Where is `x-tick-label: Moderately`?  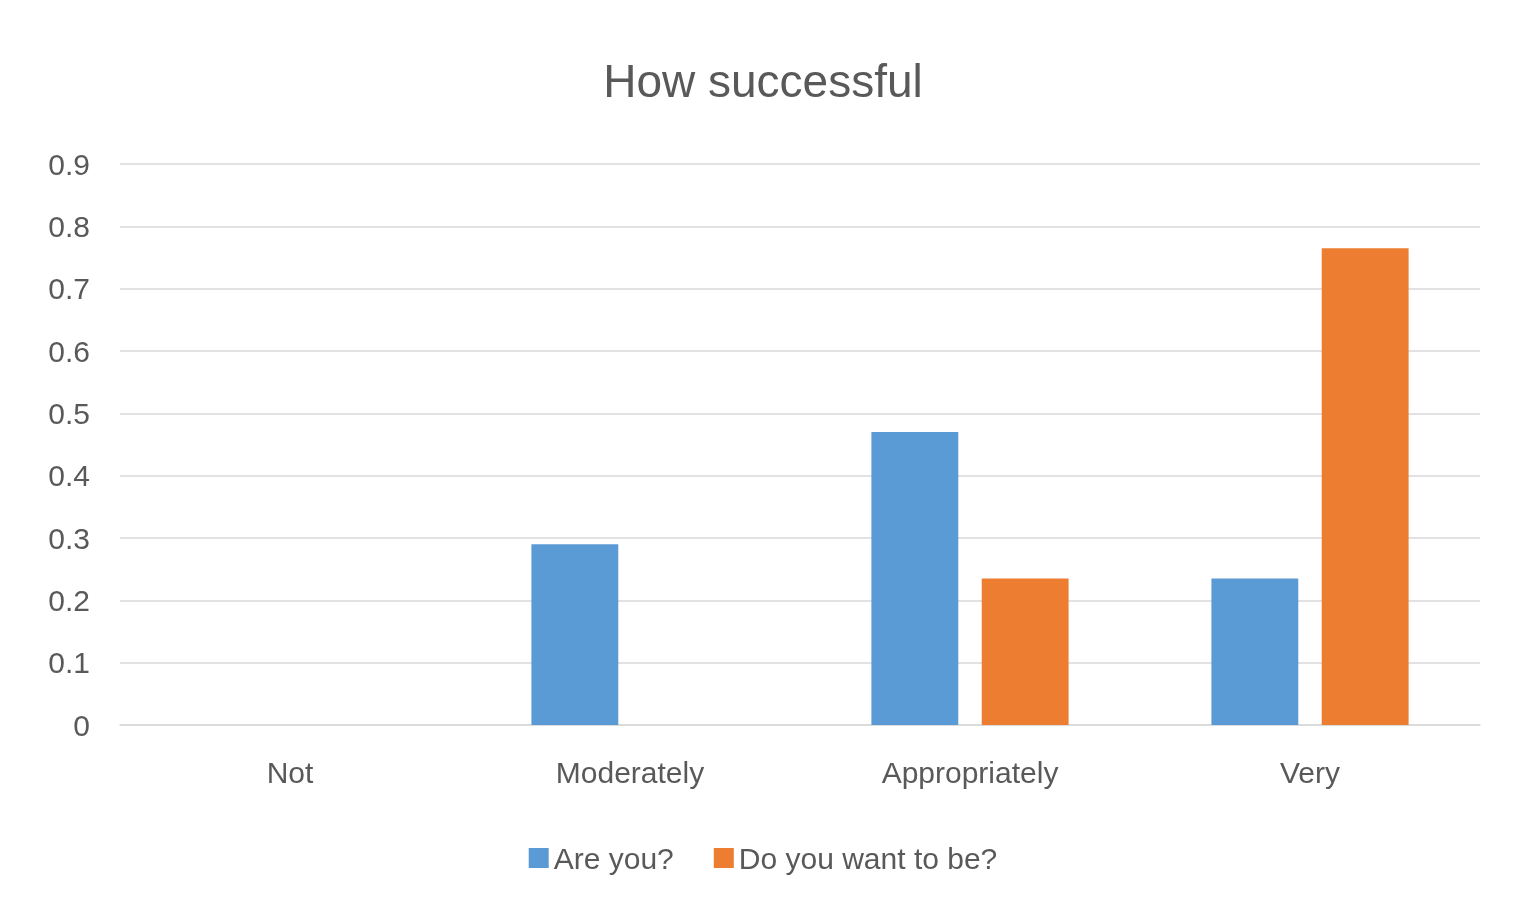 x-tick-label: Moderately is located at coordinates (630, 772).